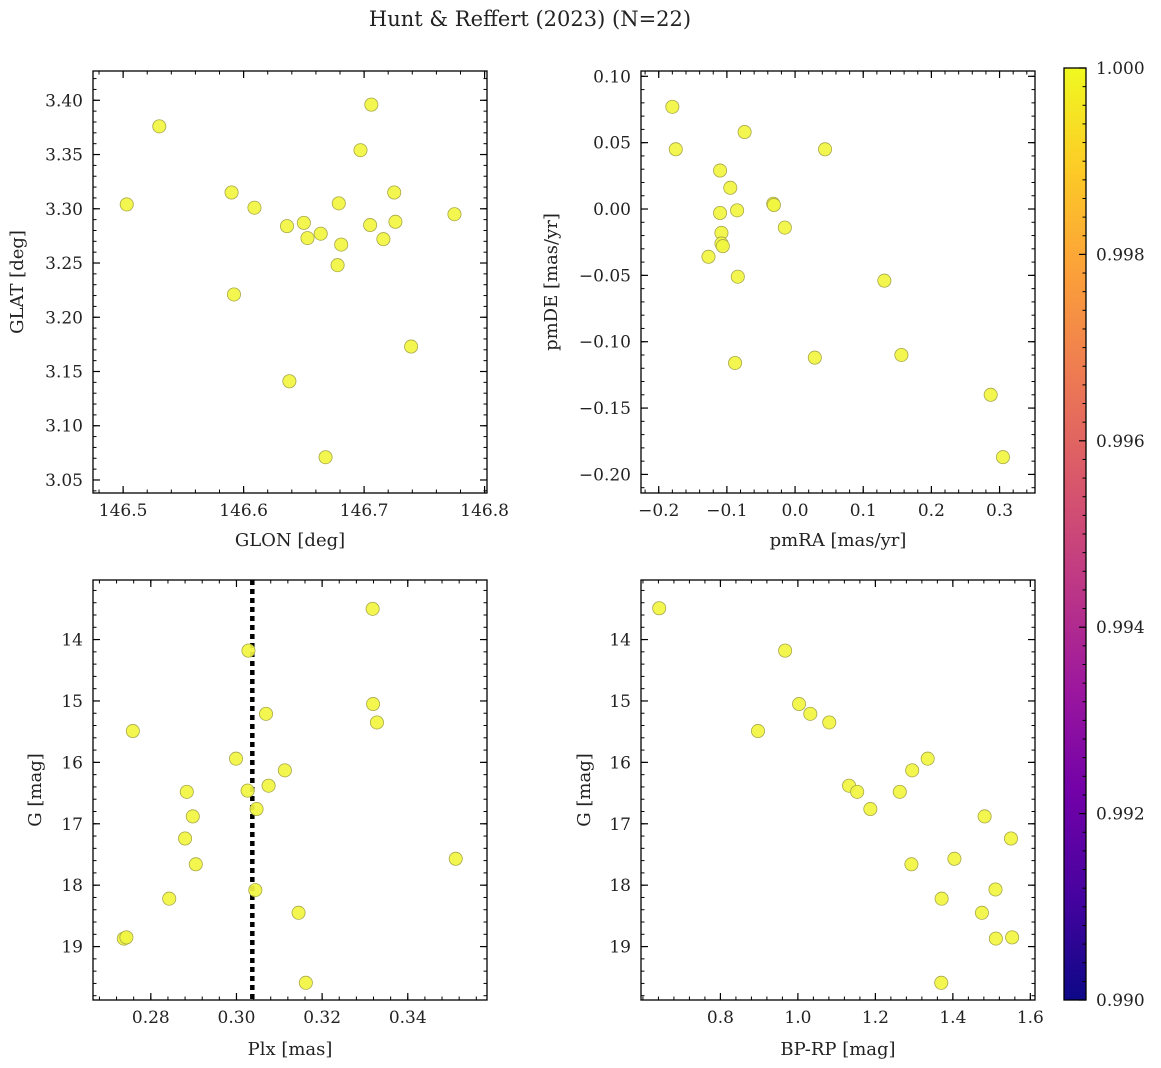  What do you see at coordinates (408, 1018) in the screenshot?
I see `x-tick-label: 0.34` at bounding box center [408, 1018].